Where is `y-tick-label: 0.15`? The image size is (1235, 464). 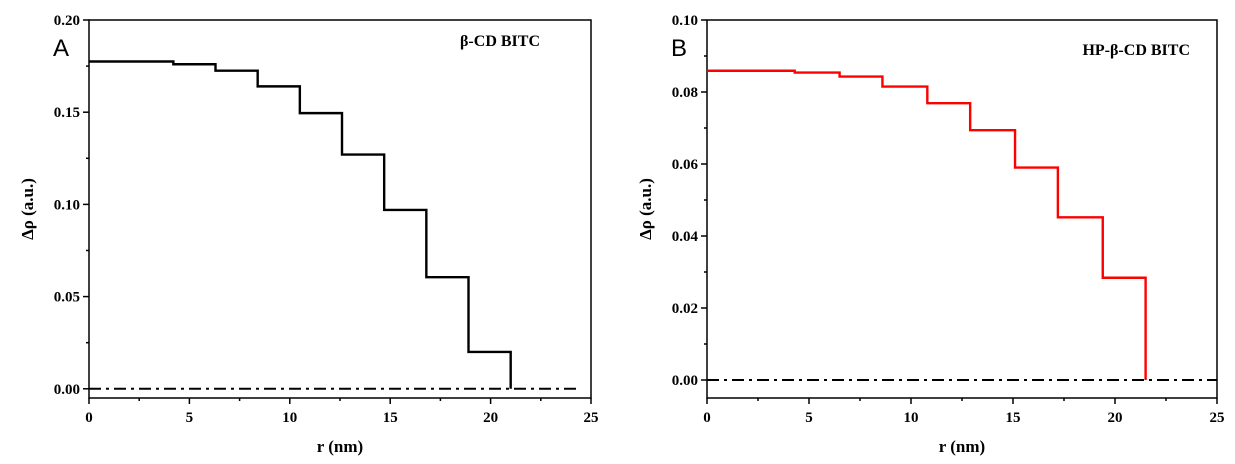 y-tick-label: 0.15 is located at coordinates (67, 113).